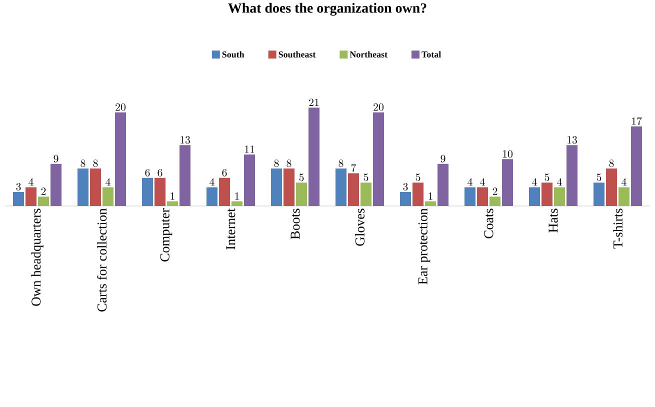 This screenshot has width=655, height=407. I want to click on x-tick-label: Coats, so click(489, 223).